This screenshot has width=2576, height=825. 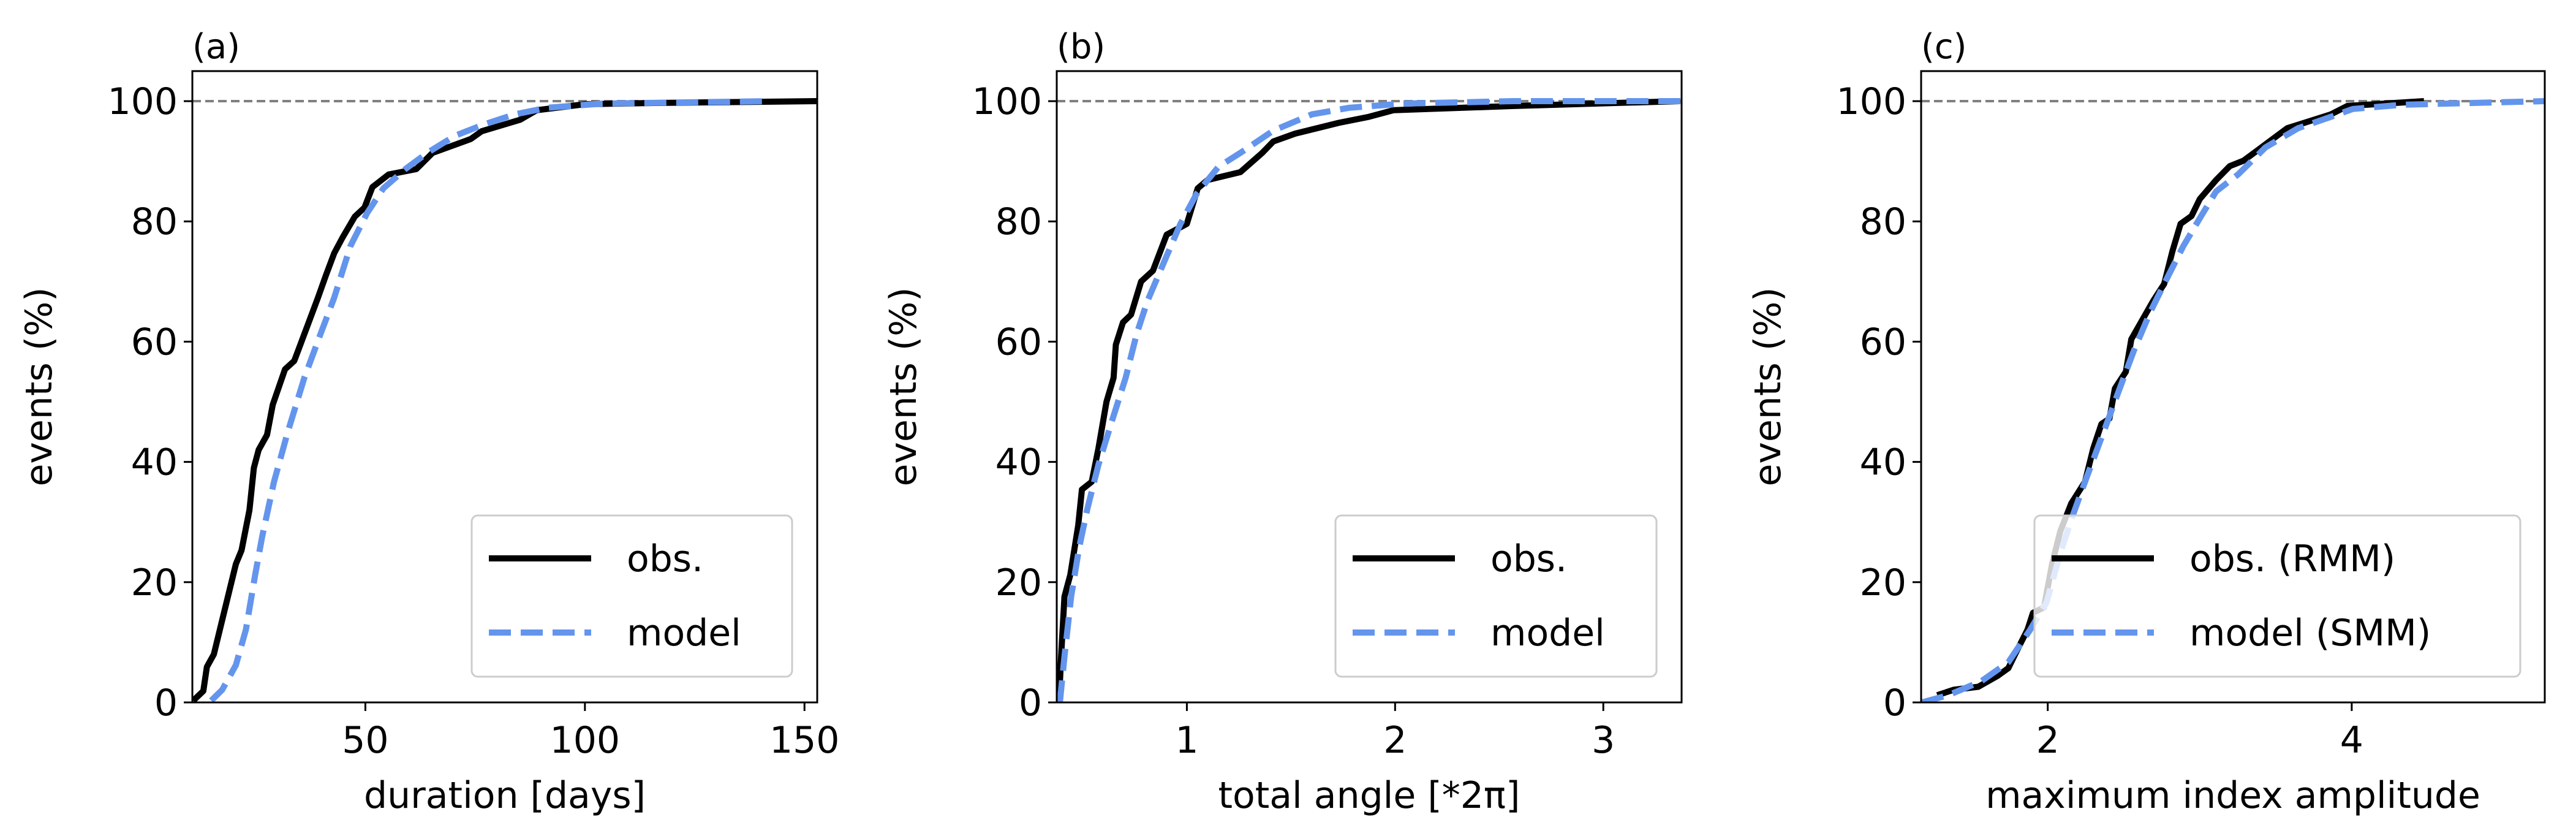 What do you see at coordinates (585, 741) in the screenshot?
I see `x-tick-label: 100` at bounding box center [585, 741].